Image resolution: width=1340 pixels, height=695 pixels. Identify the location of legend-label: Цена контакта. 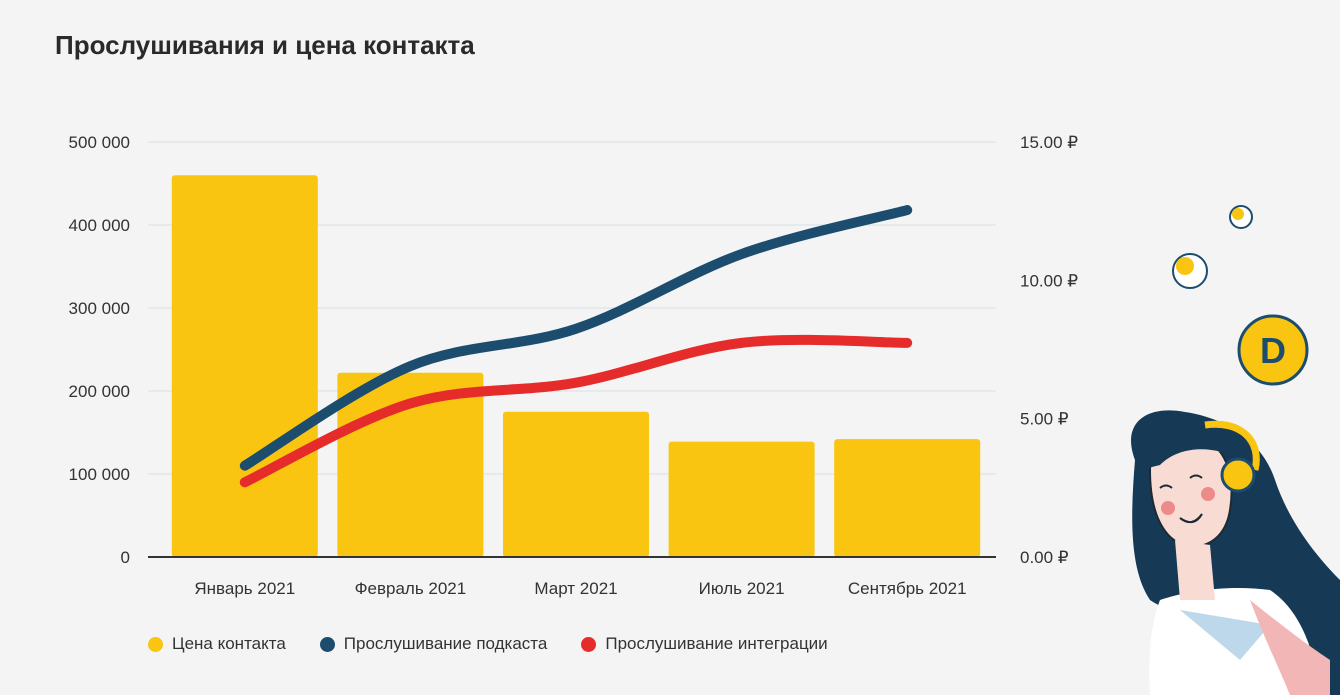
(229, 643).